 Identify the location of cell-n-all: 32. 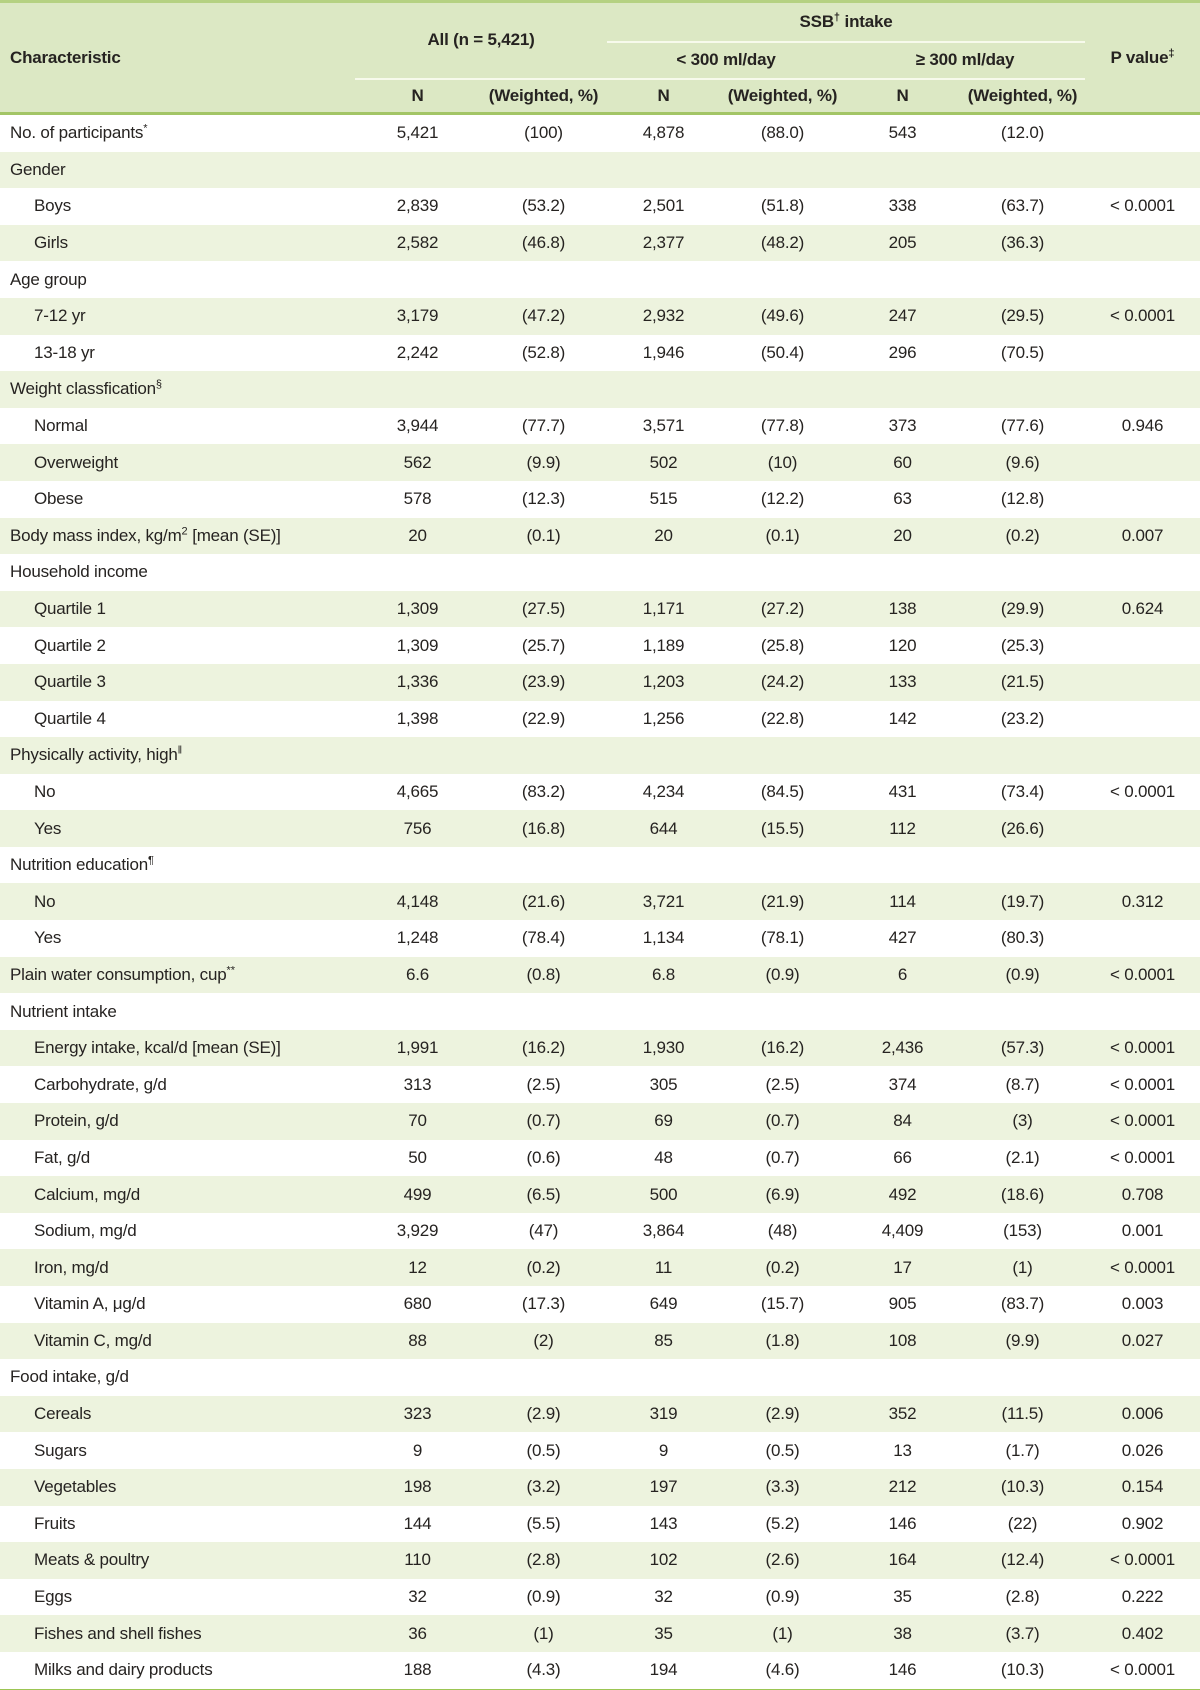
(417, 1597).